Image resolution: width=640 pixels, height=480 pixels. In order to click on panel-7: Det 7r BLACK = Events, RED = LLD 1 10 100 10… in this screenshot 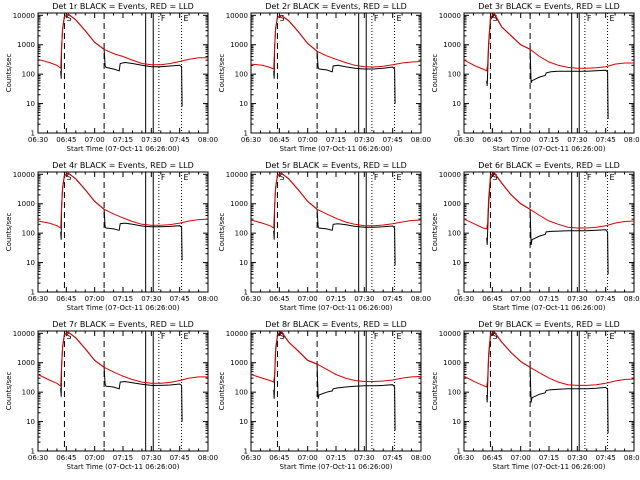, I will do `click(111, 395)`.